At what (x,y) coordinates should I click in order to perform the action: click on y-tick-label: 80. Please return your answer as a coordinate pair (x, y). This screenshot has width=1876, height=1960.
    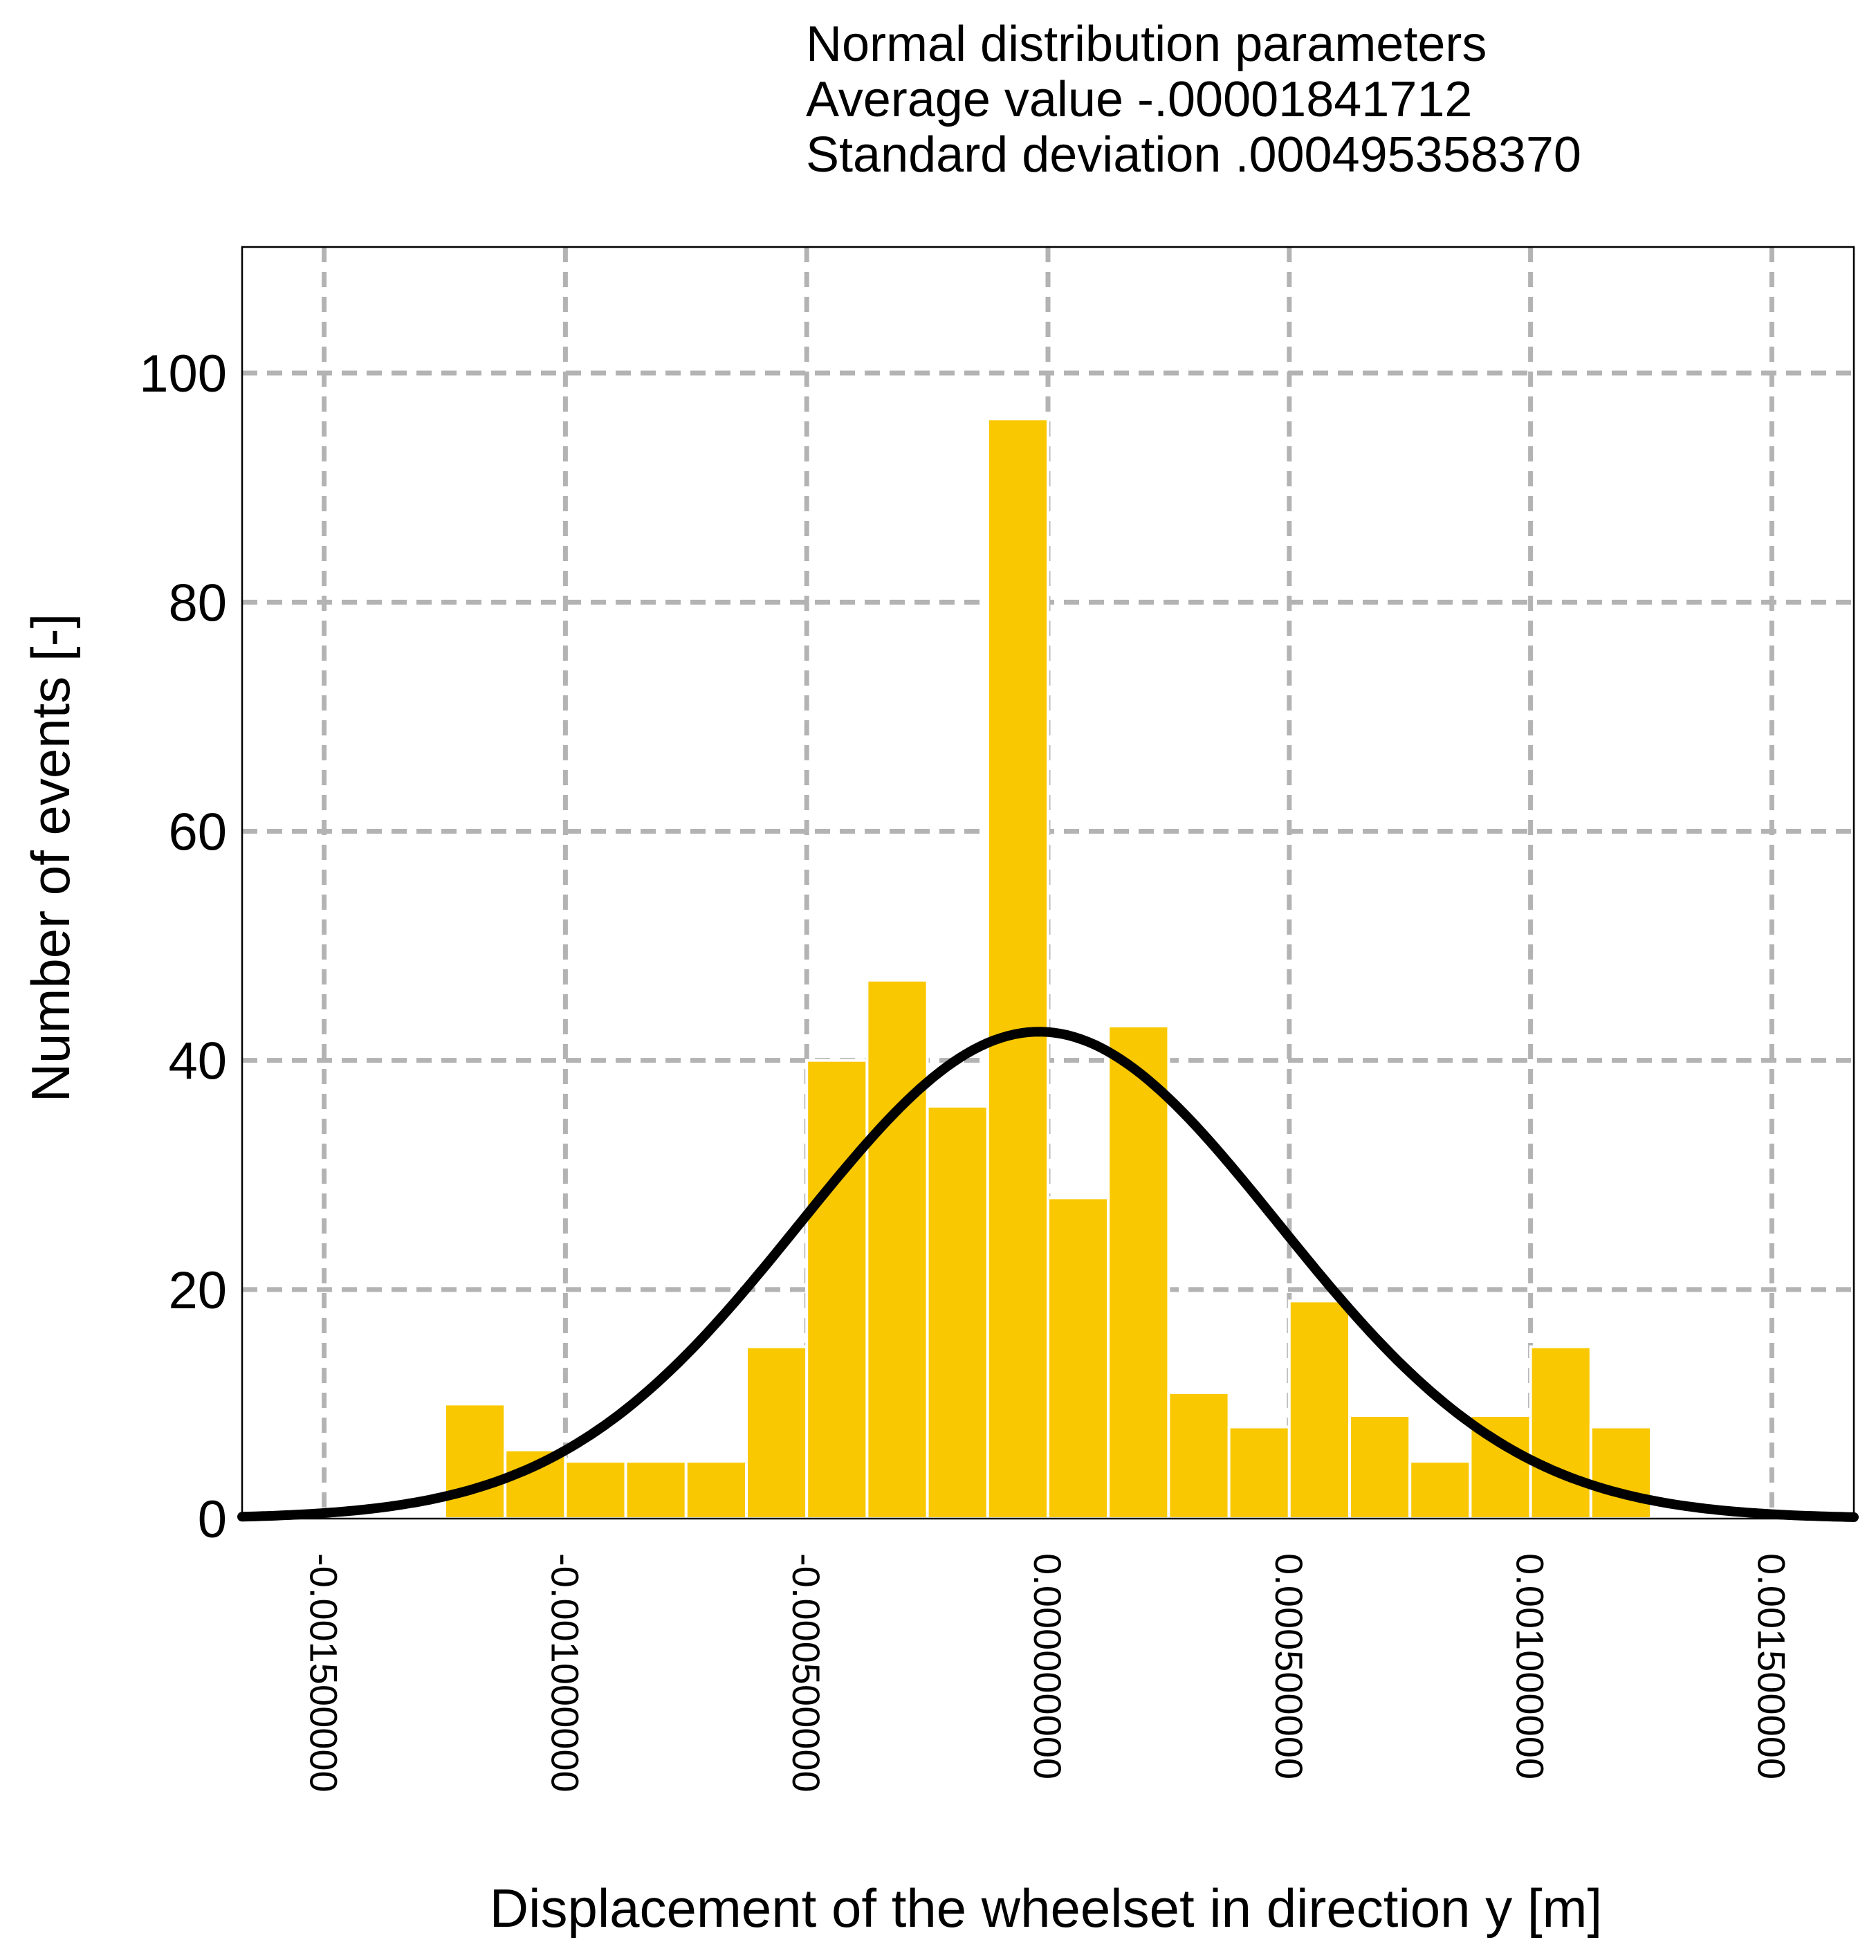
    Looking at the image, I should click on (198, 603).